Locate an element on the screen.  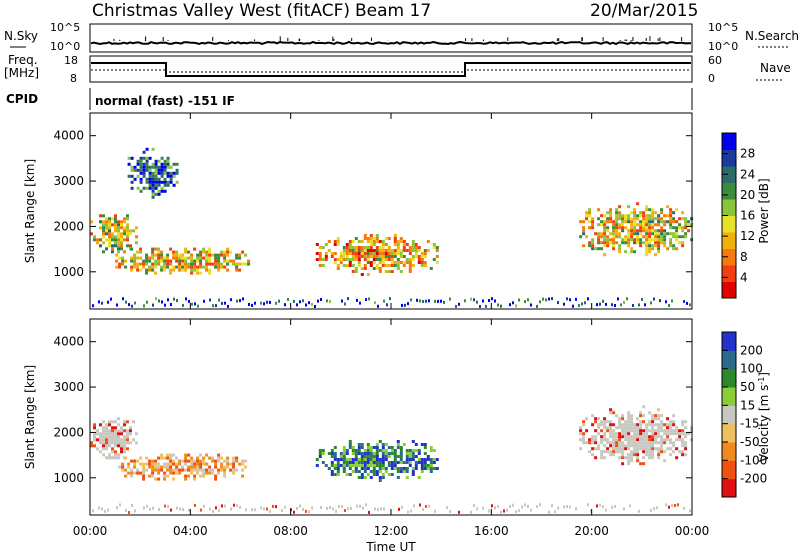
beam-label: Beam 17 is located at coordinates (393, 11).